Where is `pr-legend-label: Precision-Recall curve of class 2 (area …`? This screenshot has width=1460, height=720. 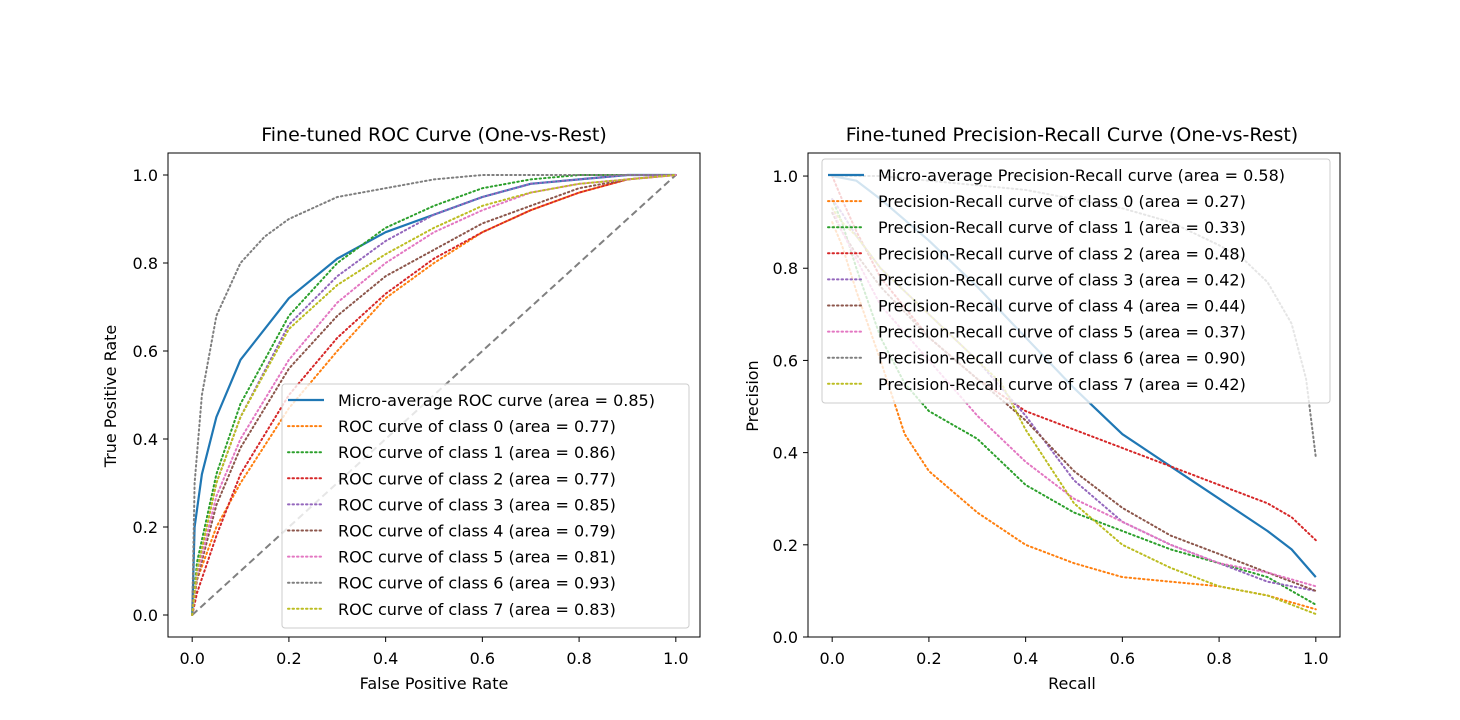
pr-legend-label: Precision-Recall curve of class 2 (area … is located at coordinates (1062, 253).